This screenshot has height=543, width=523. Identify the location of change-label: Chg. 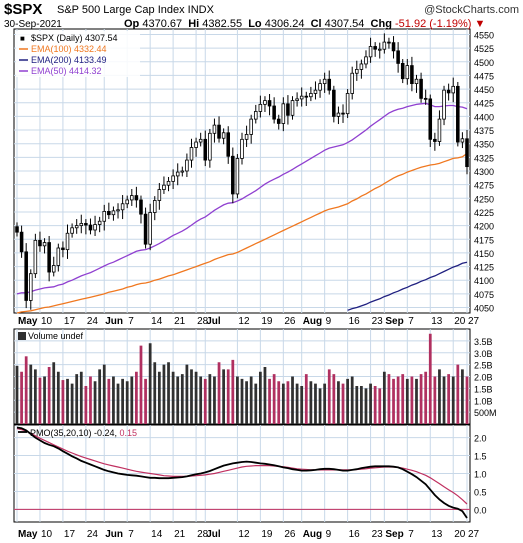
(381, 24).